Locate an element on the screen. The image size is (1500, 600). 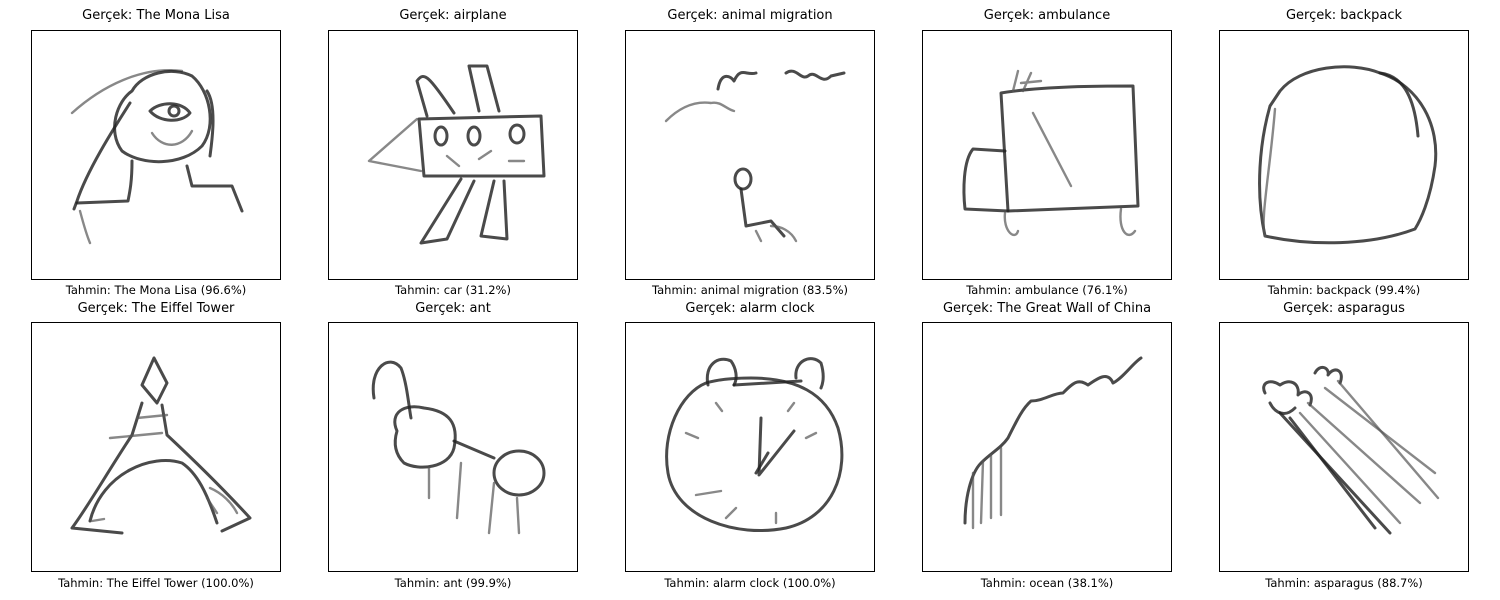
panel-caption: Tahmin: asparagus (88.7%) is located at coordinates (1344, 583).